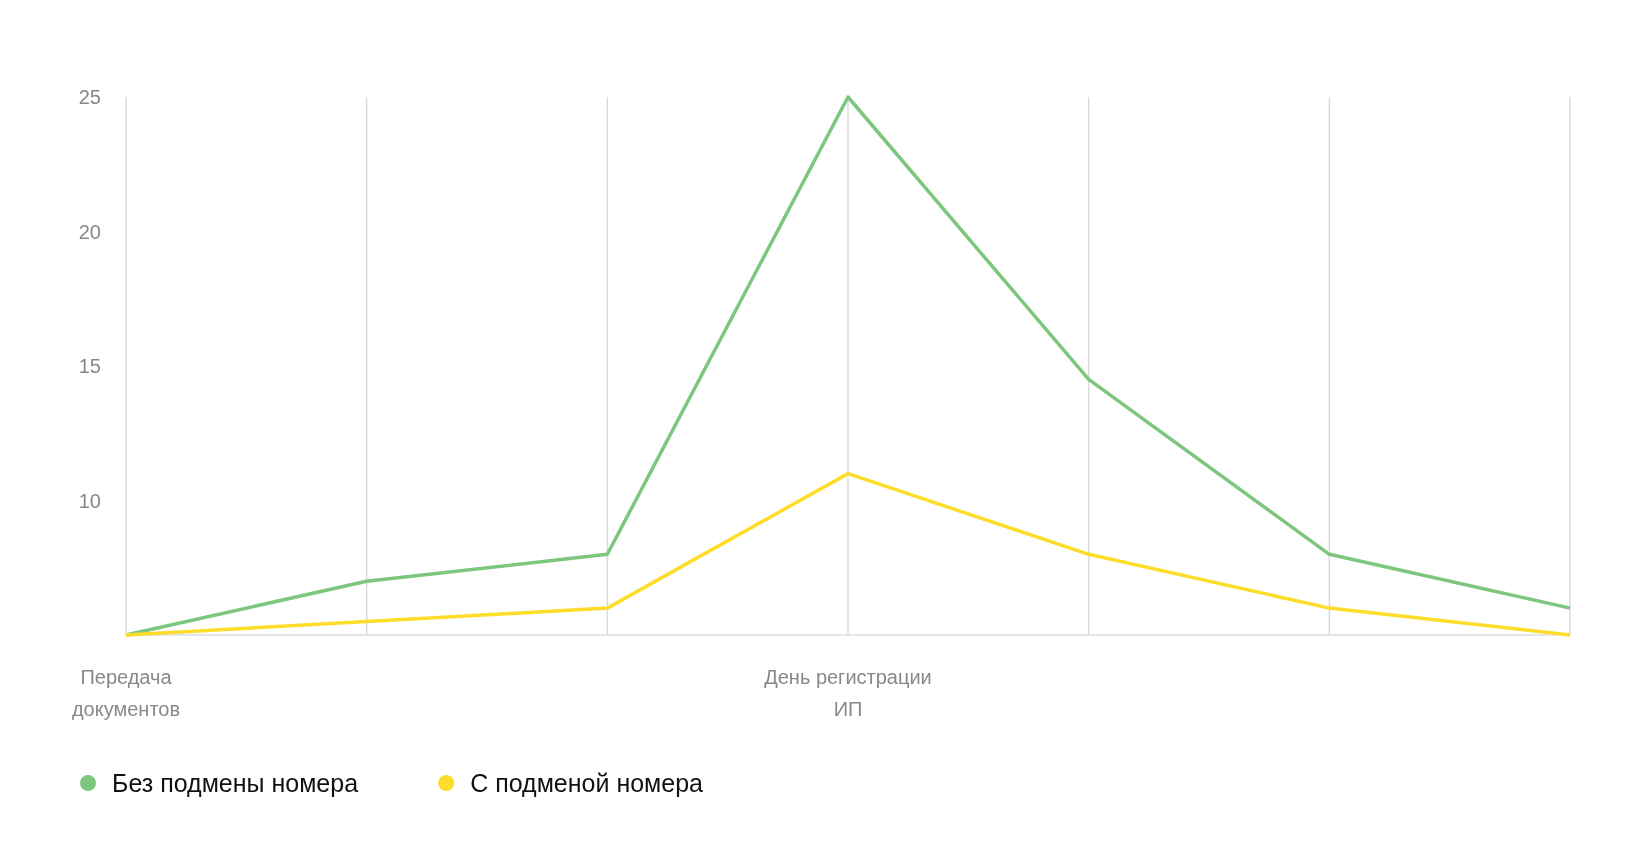 The height and width of the screenshot is (859, 1632). I want to click on legend-label: Без подмены номера, so click(235, 782).